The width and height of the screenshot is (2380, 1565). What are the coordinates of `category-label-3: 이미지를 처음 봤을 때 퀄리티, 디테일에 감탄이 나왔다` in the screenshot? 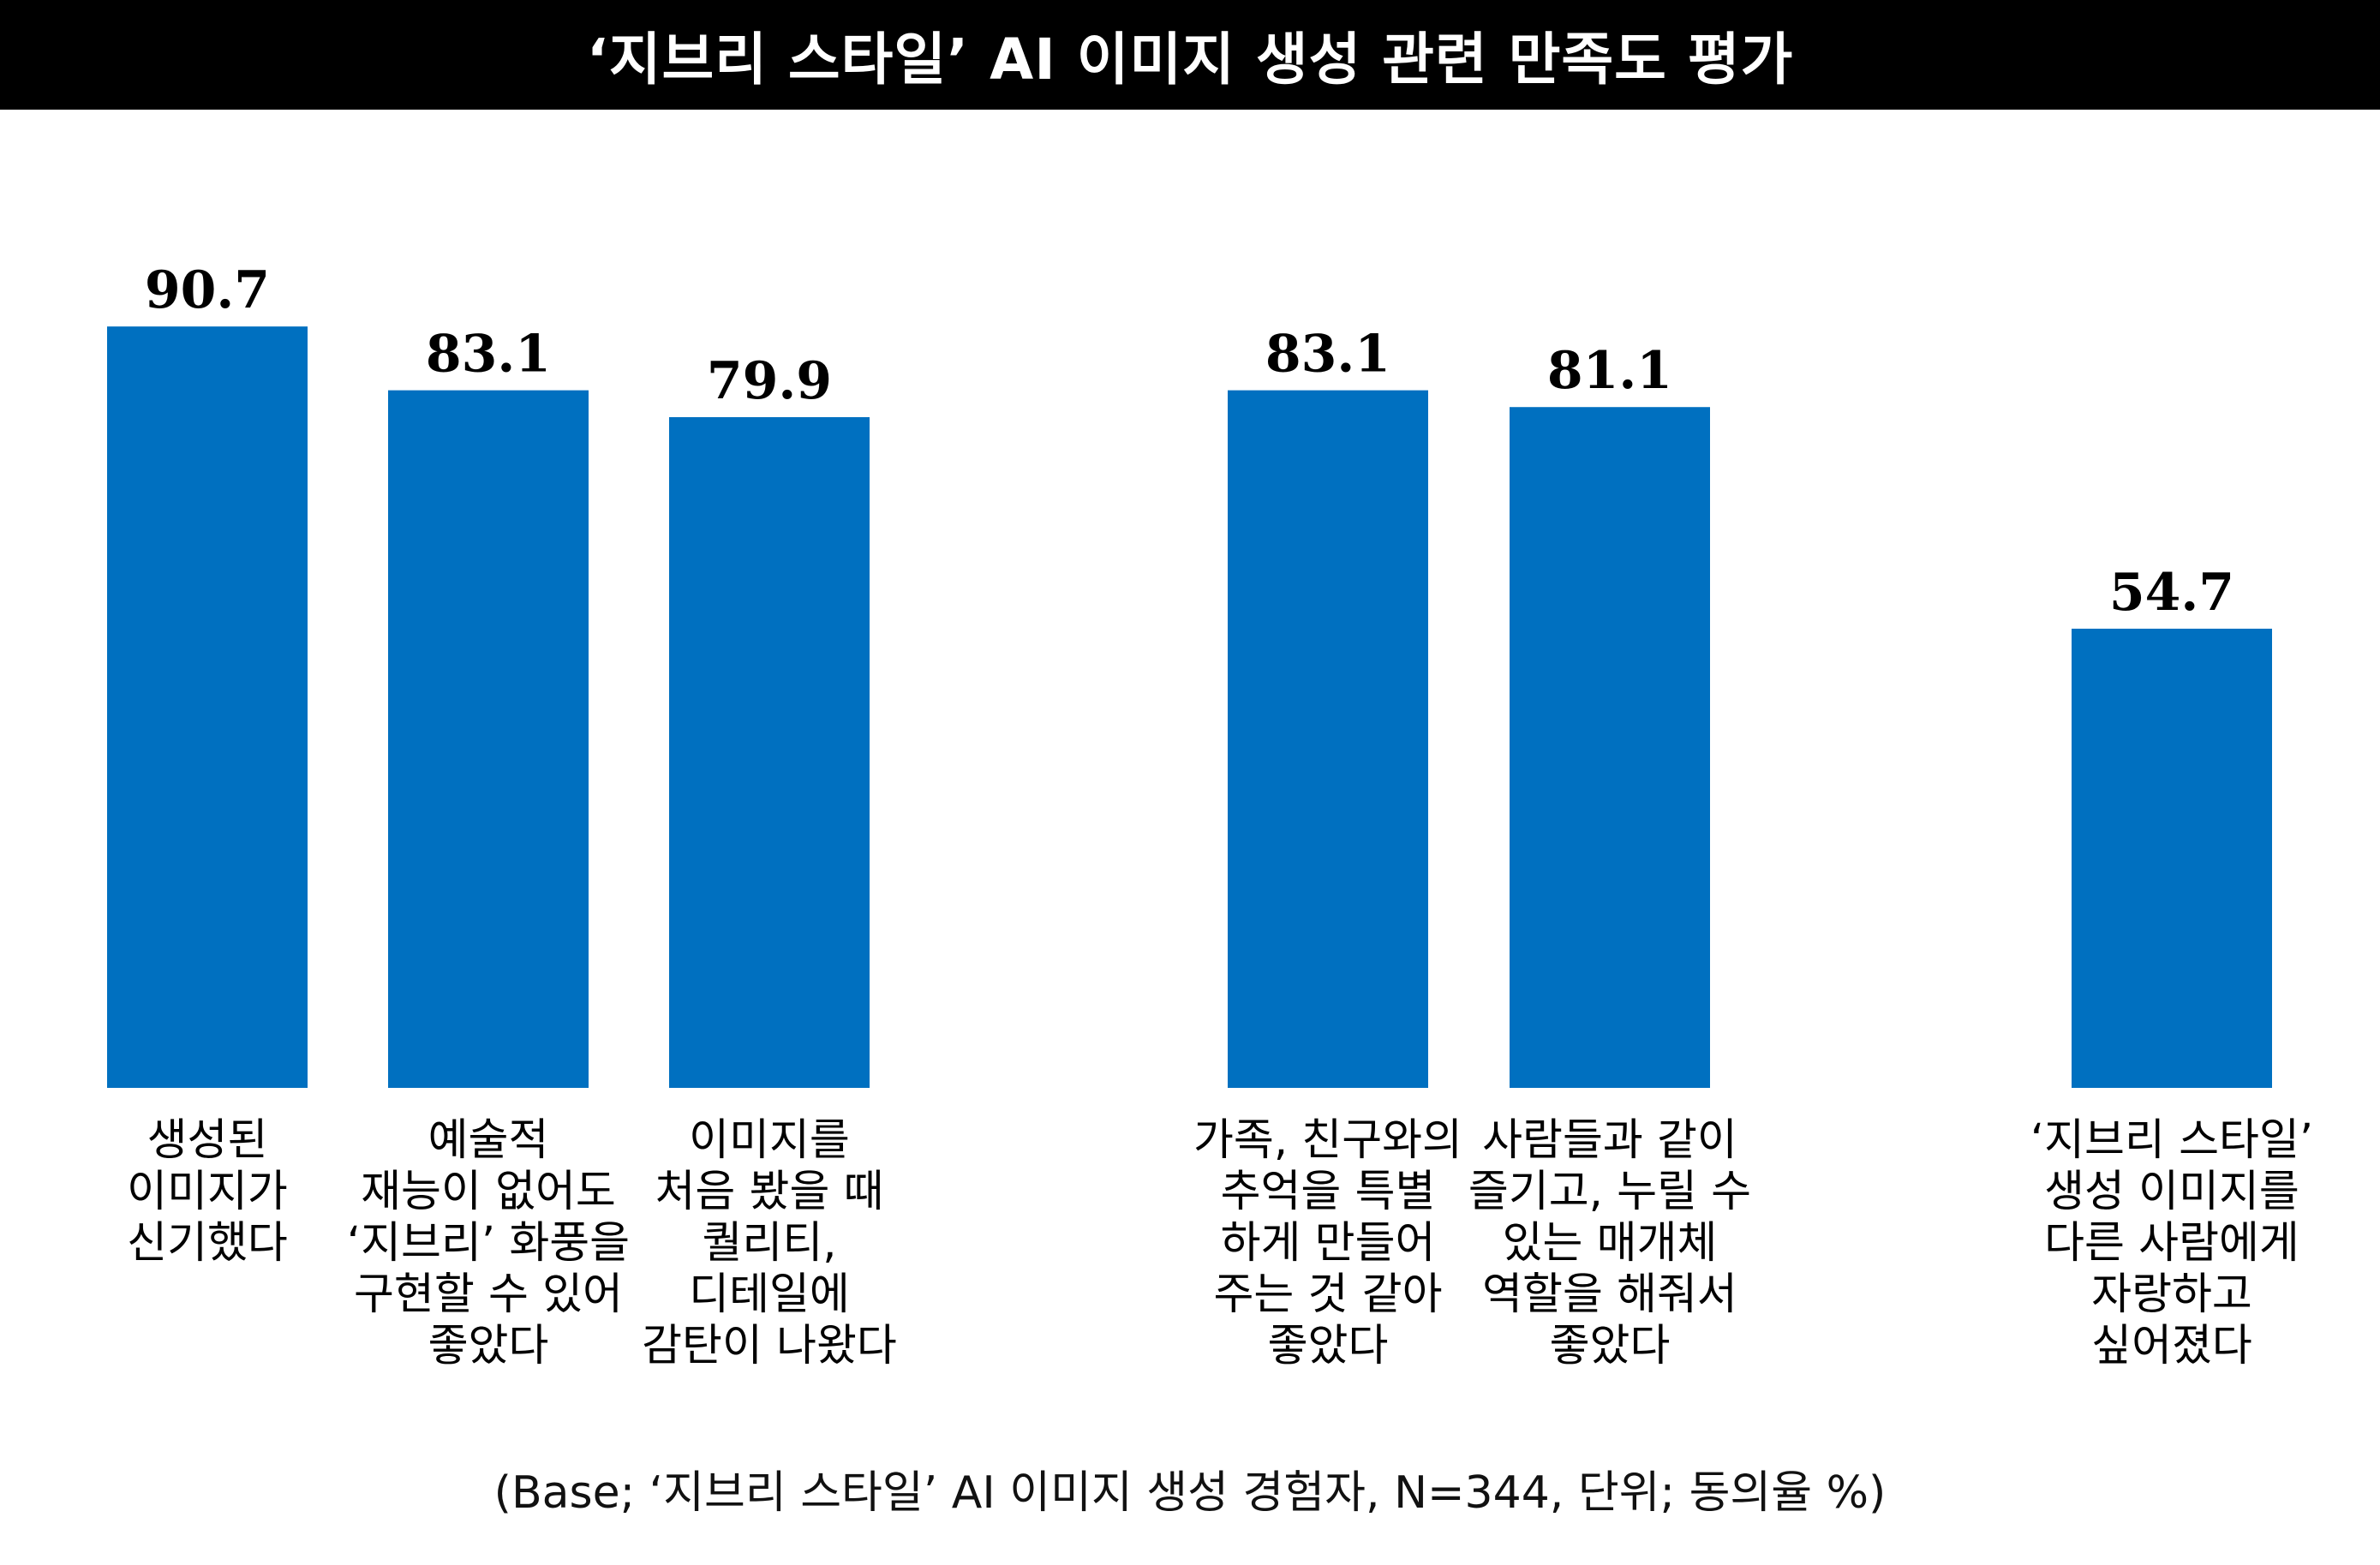 It's located at (769, 1243).